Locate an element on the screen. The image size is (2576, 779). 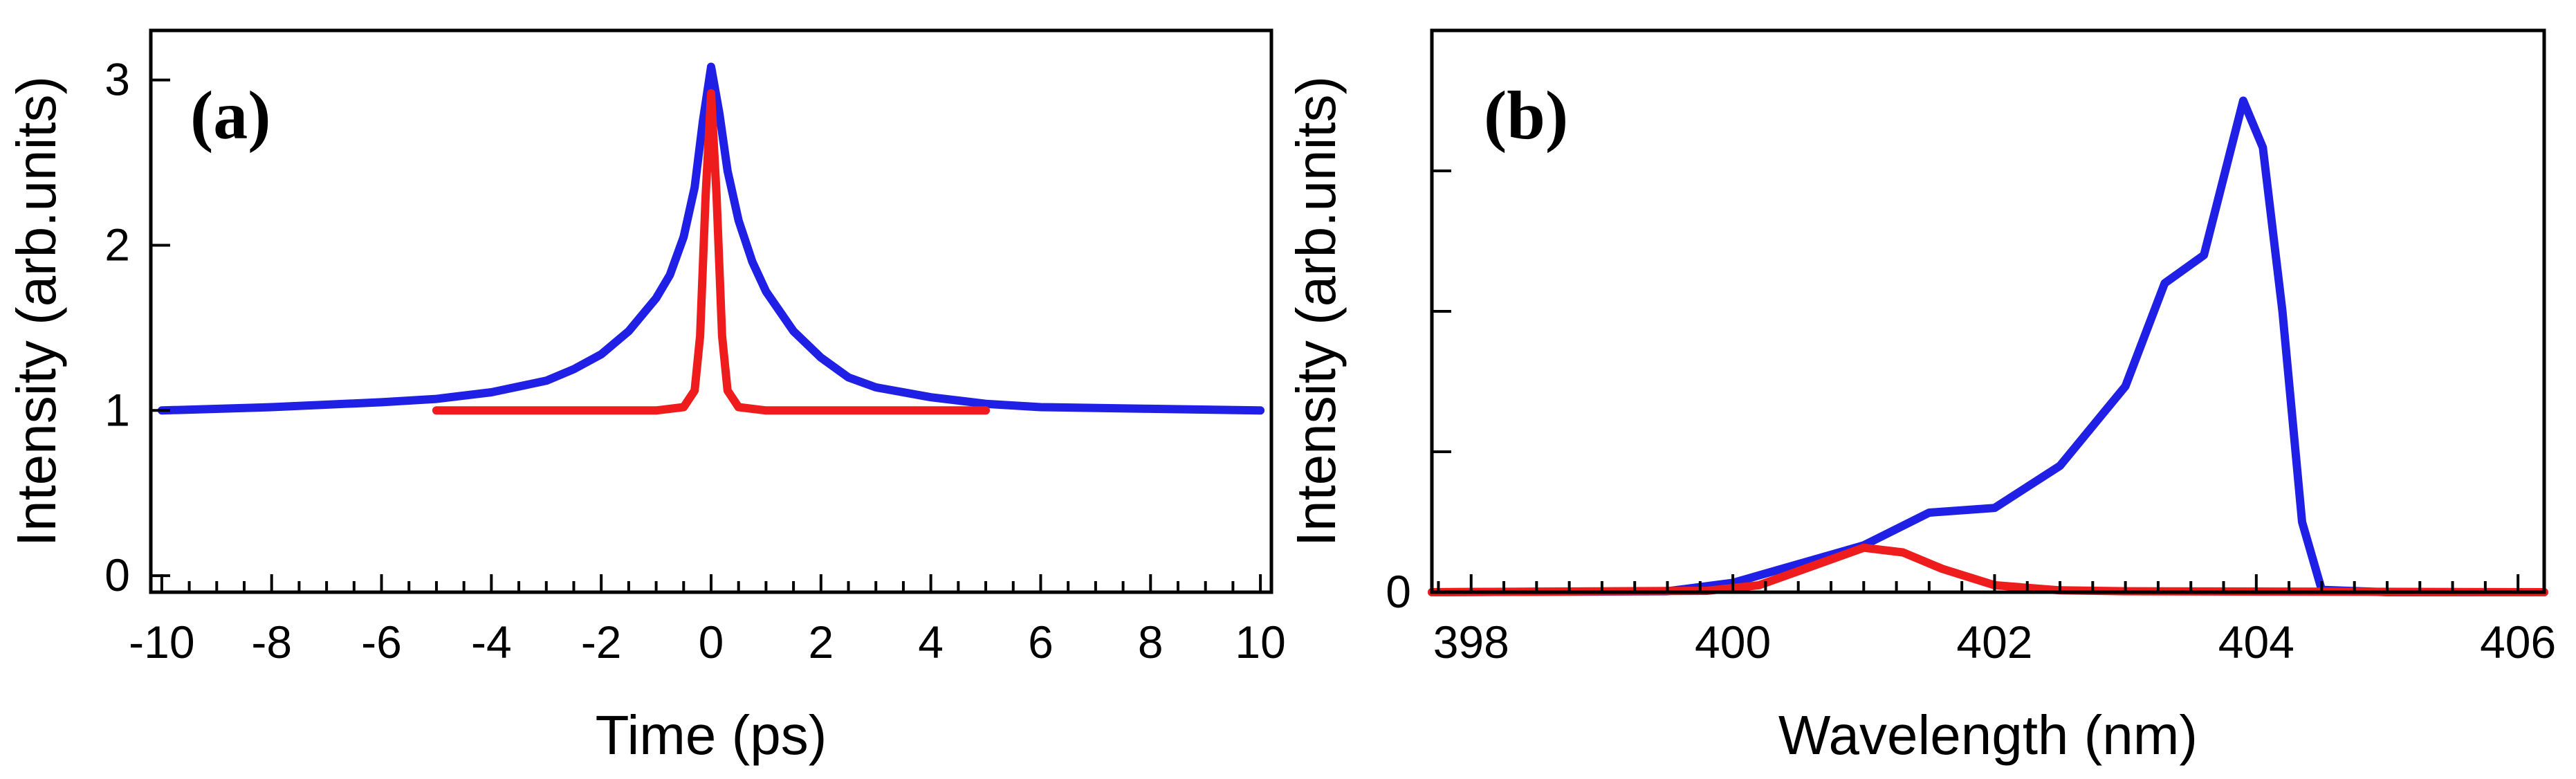
y-axis-label-b: Intensity (arb.units) is located at coordinates (1316, 311).